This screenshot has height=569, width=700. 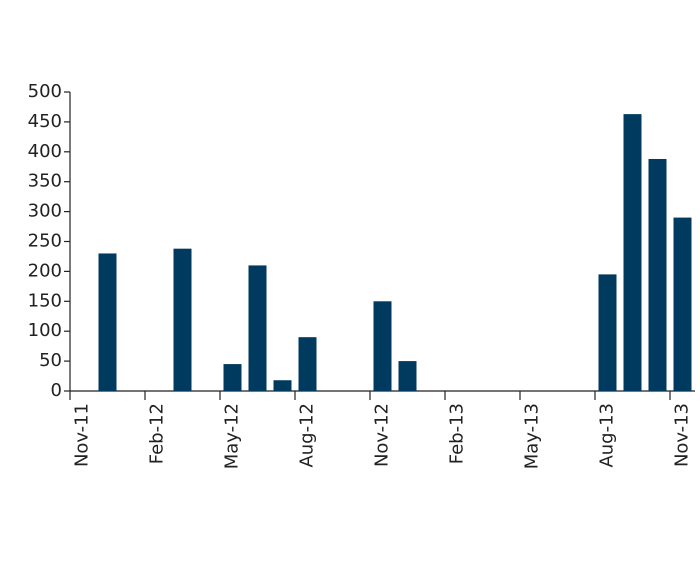 I want to click on y-tick-label: 450, so click(x=45, y=121).